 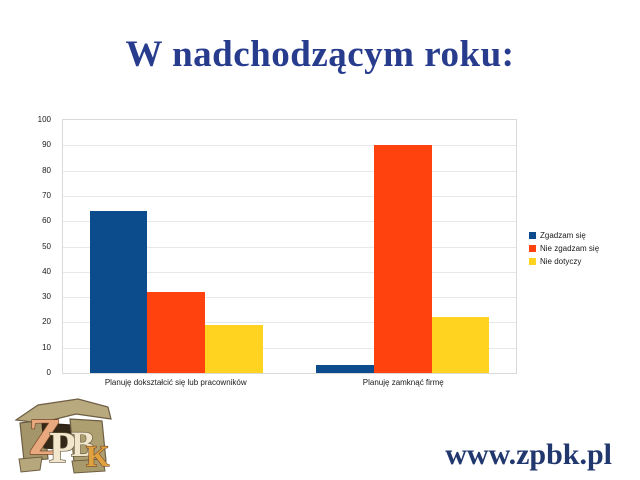 What do you see at coordinates (98, 456) in the screenshot?
I see `logo-letter-k: K` at bounding box center [98, 456].